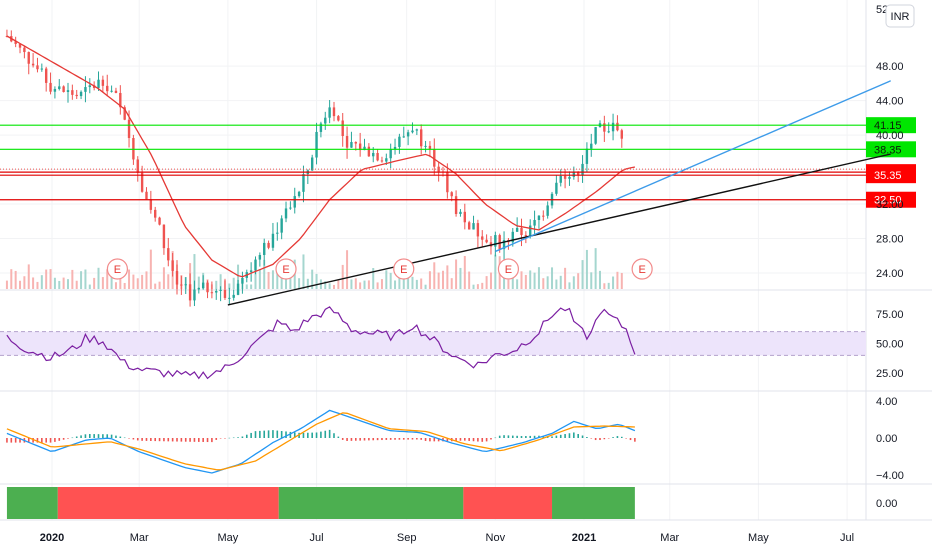  Describe the element at coordinates (890, 274) in the screenshot. I see `price-tick-label: 24.00` at that location.